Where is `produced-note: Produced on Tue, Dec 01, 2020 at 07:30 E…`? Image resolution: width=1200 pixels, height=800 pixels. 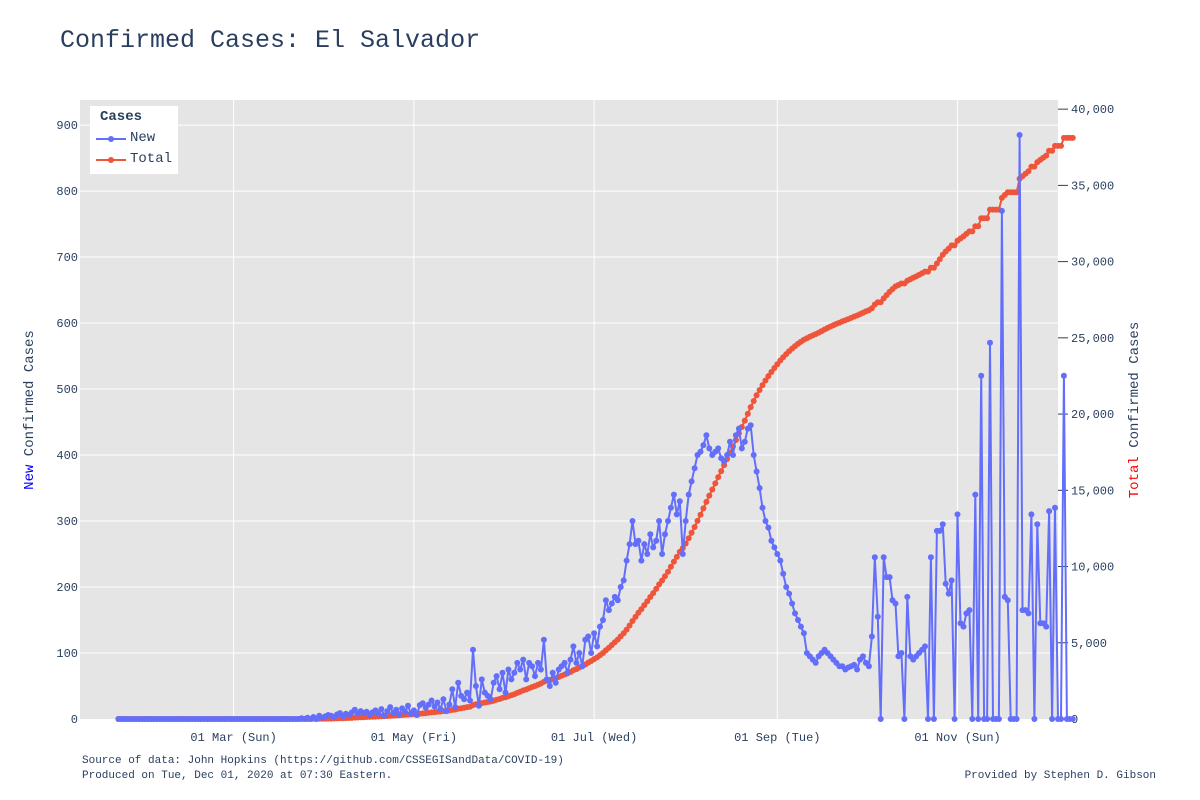 produced-note: Produced on Tue, Dec 01, 2020 at 07:30 E… is located at coordinates (237, 776).